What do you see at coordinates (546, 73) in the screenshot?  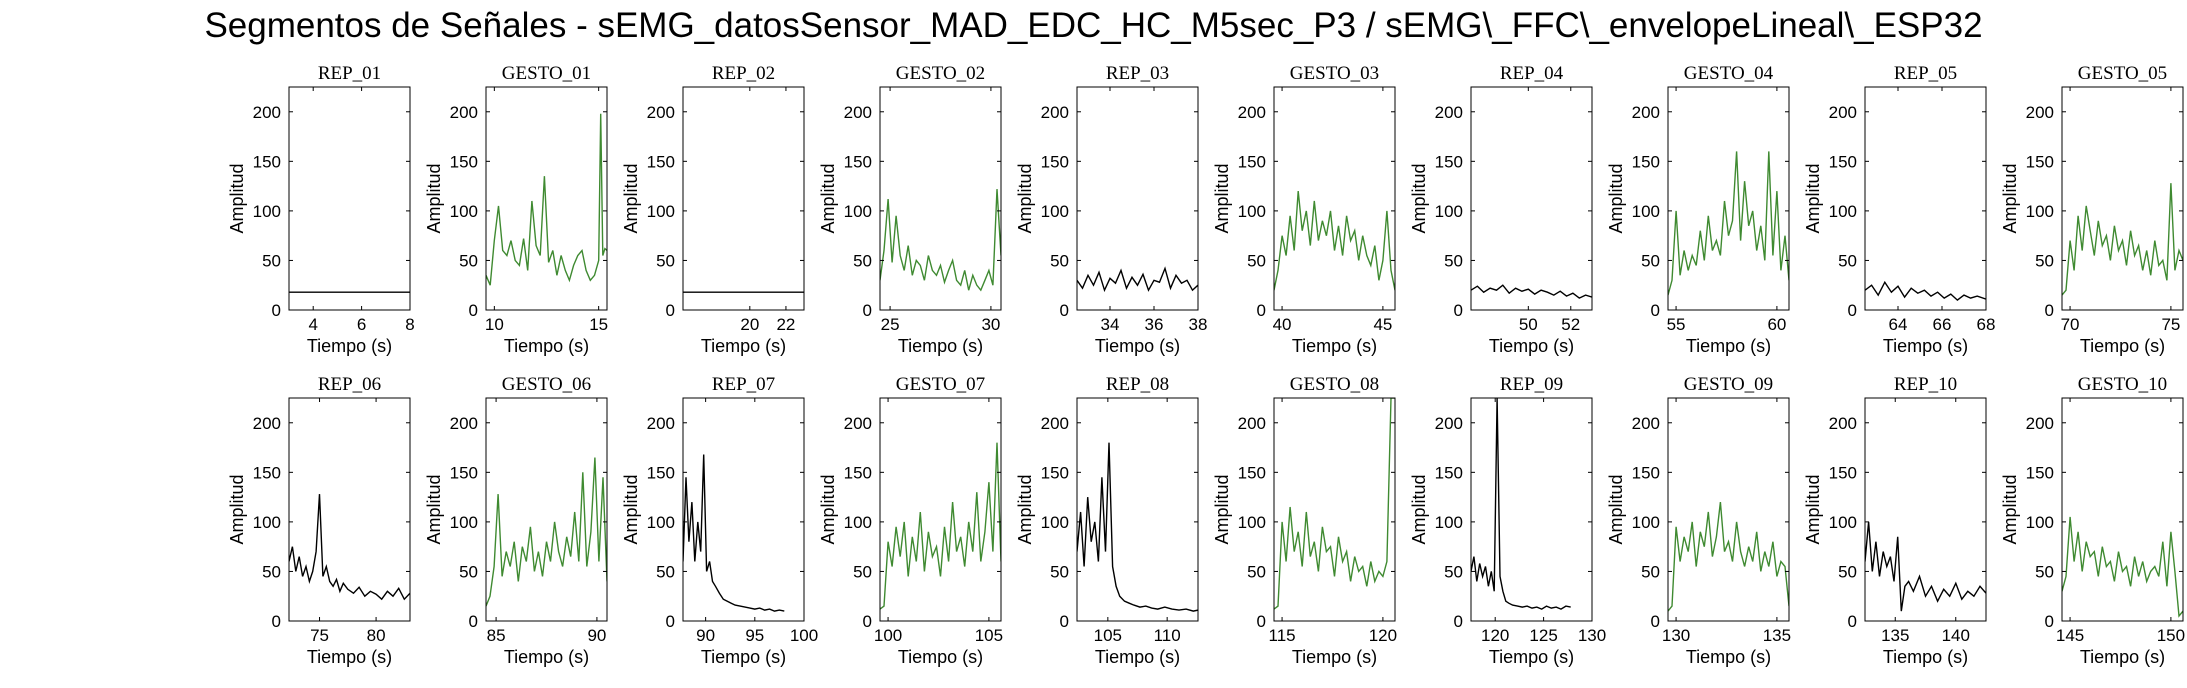 I see `subplot-title: GESTO_01` at bounding box center [546, 73].